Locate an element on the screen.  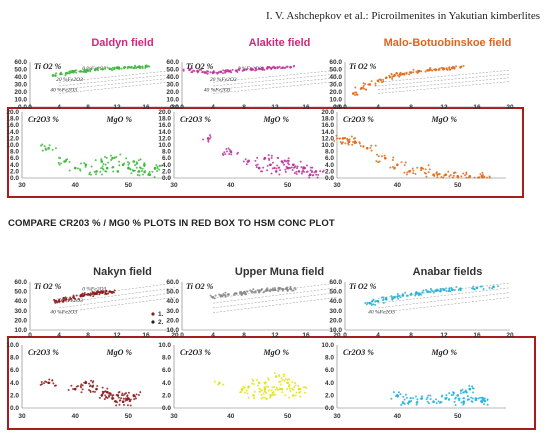
bottom-x-tick: 30 is located at coordinates (174, 185).